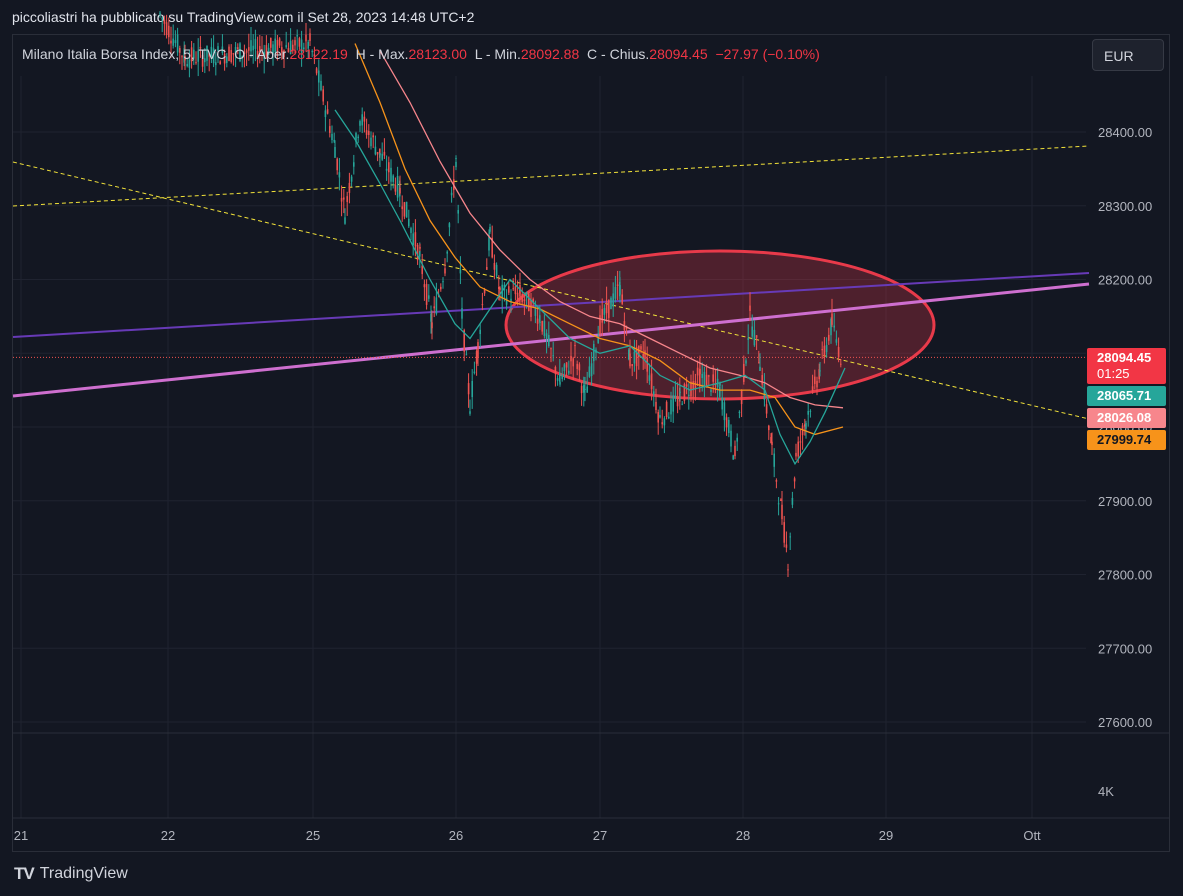  I want to click on trendline-purple, so click(551, 305).